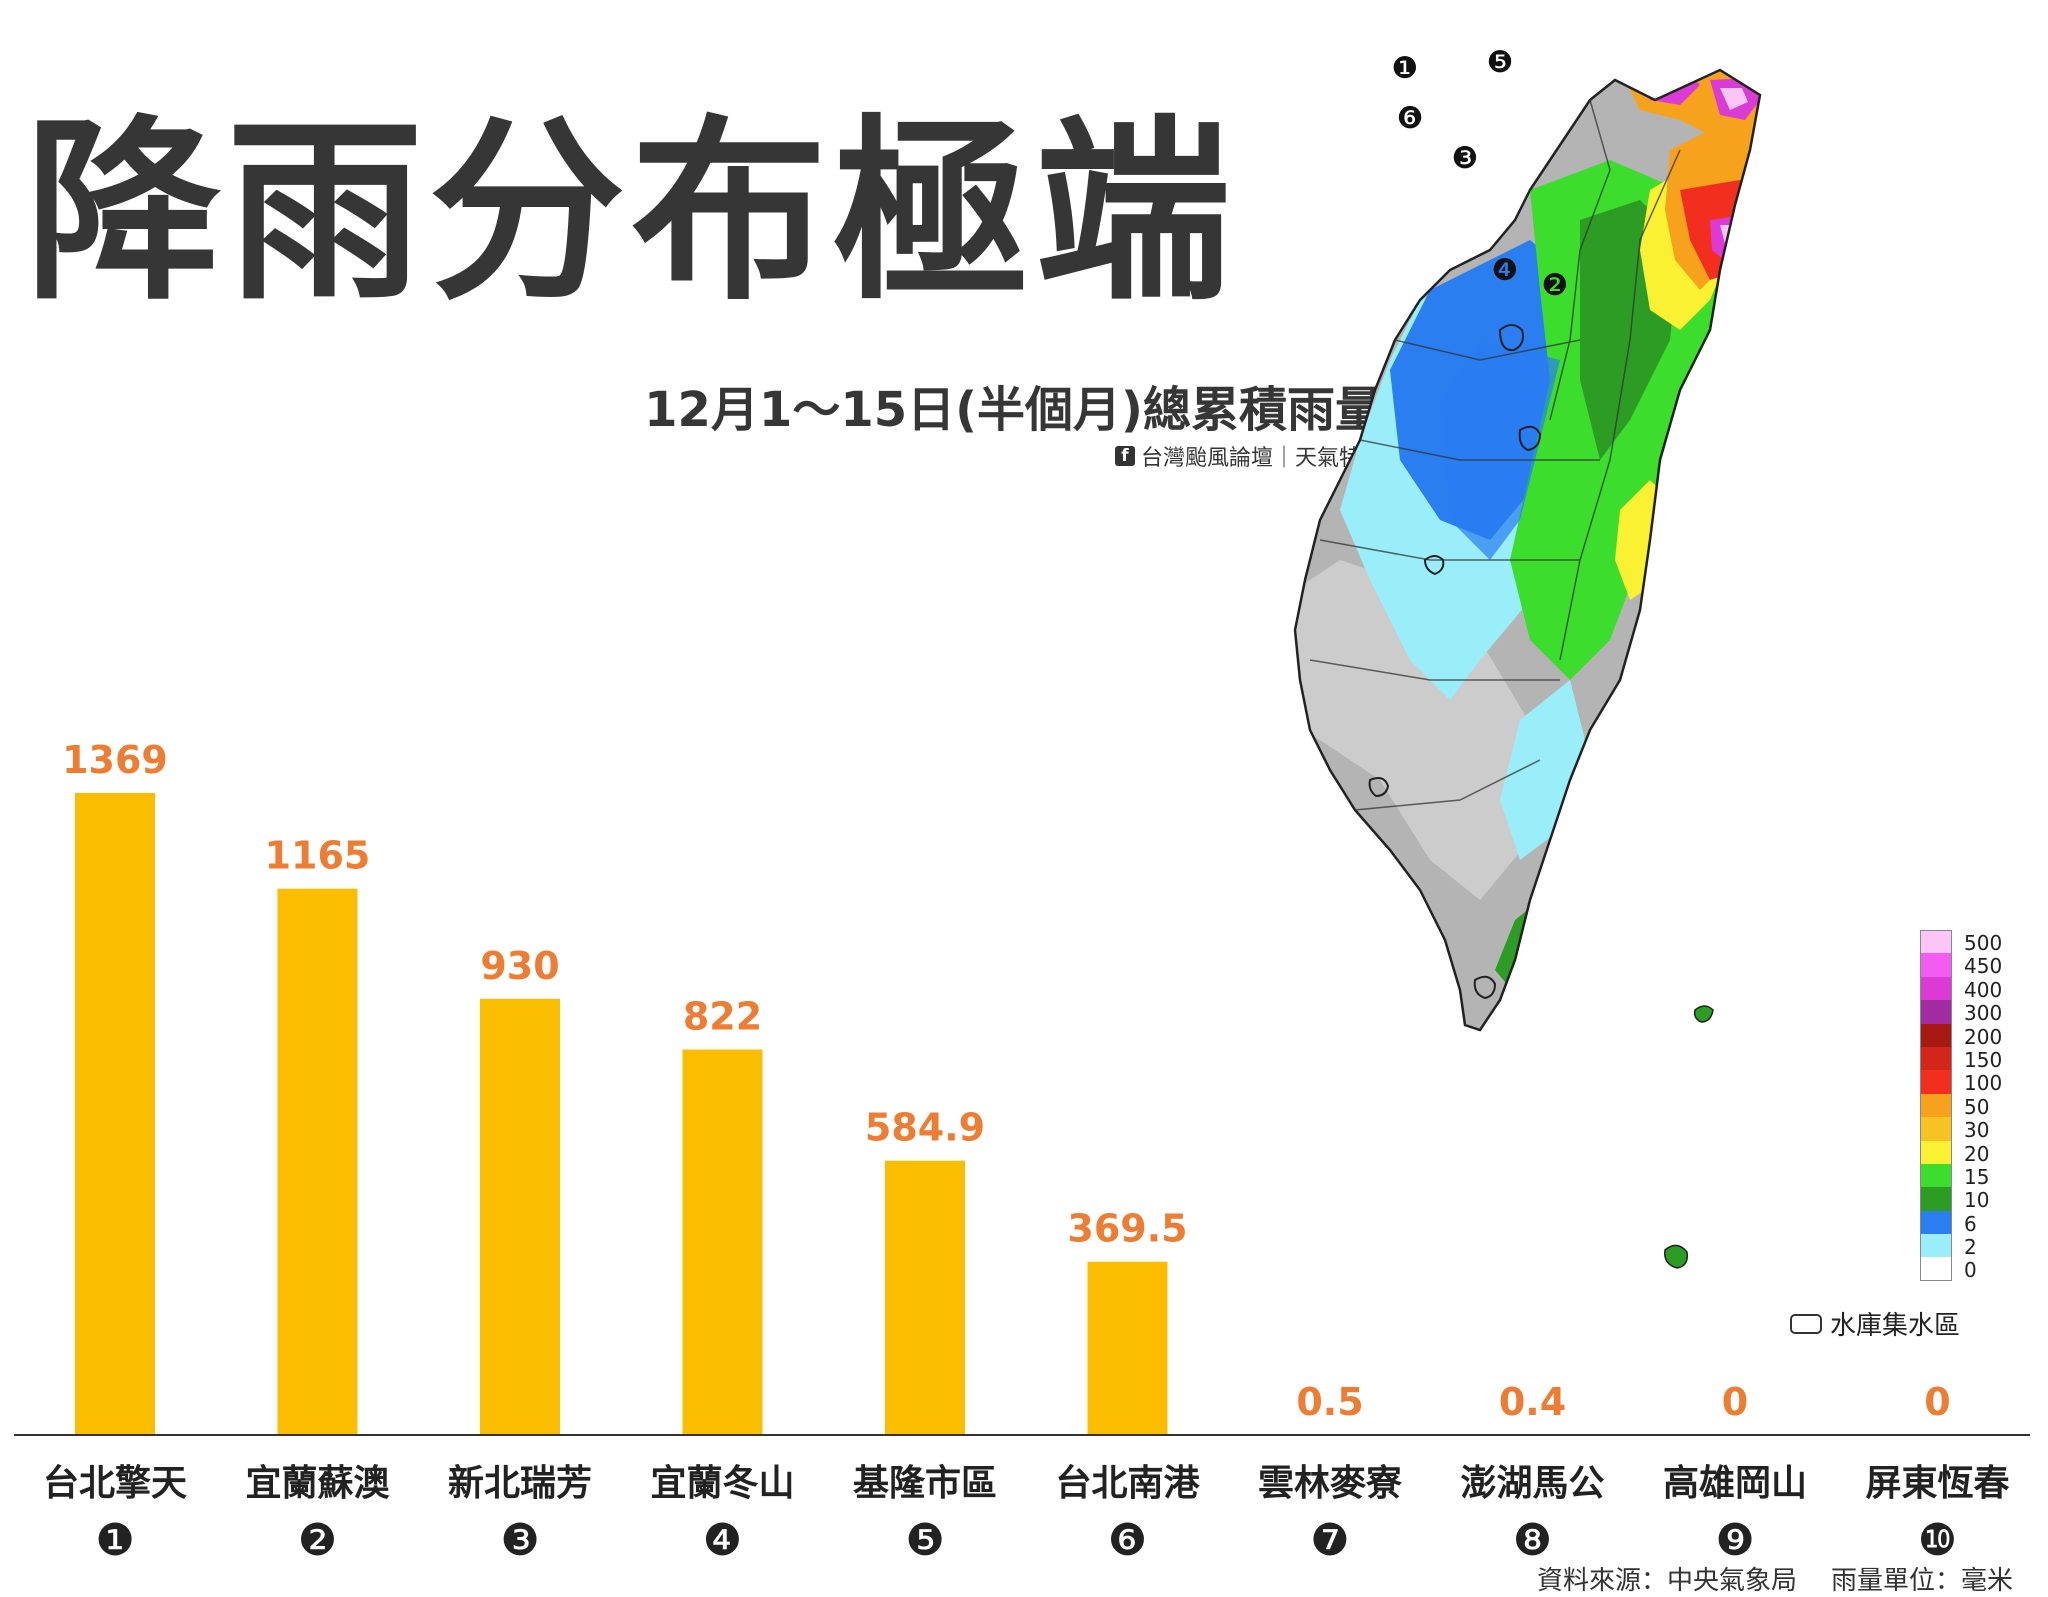 The width and height of the screenshot is (2048, 1597). Describe the element at coordinates (1970, 1270) in the screenshot. I see `legend-label: 0` at that location.